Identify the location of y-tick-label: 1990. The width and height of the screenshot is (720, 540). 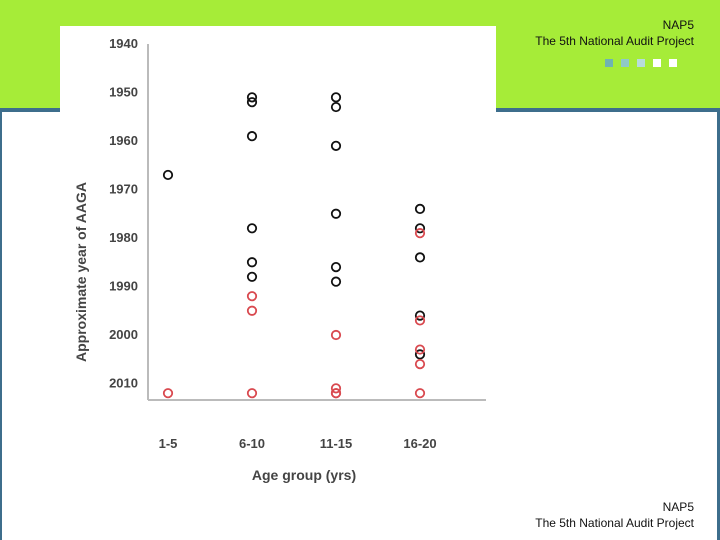
(123, 286).